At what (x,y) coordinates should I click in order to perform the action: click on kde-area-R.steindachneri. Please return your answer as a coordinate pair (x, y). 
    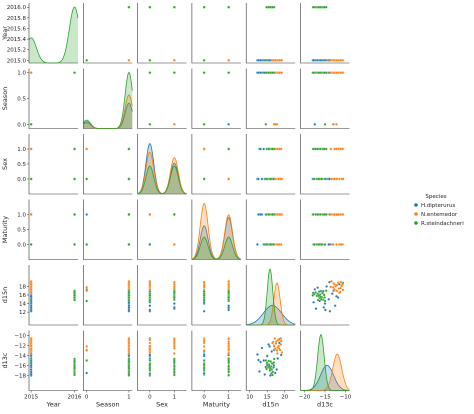
    Looking at the image, I should click on (108, 100).